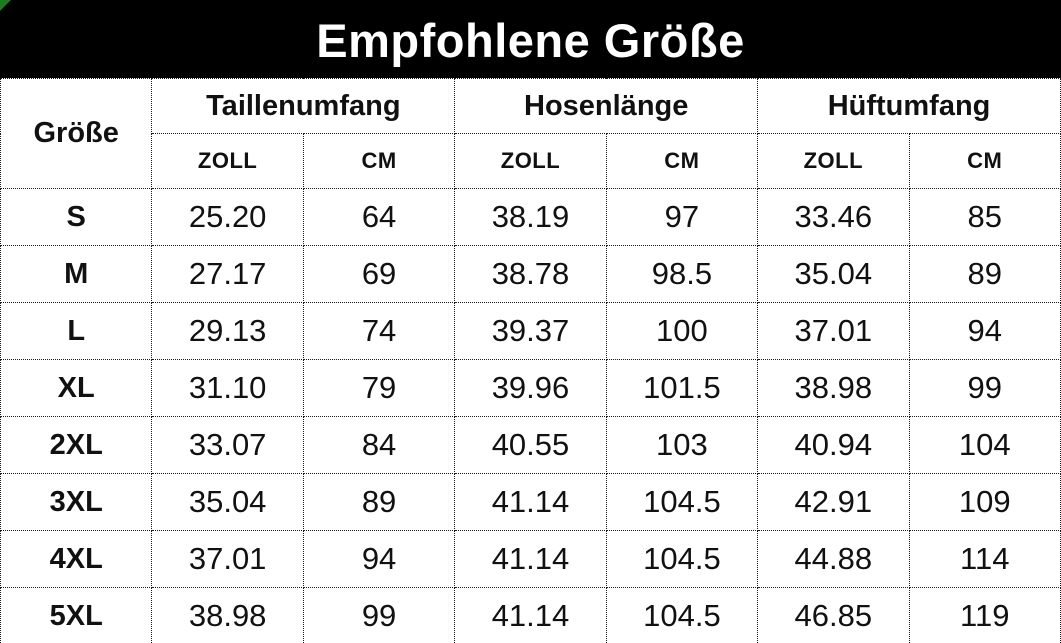 Image resolution: width=1061 pixels, height=643 pixels. What do you see at coordinates (76, 133) in the screenshot?
I see `column-header-size: Größe` at bounding box center [76, 133].